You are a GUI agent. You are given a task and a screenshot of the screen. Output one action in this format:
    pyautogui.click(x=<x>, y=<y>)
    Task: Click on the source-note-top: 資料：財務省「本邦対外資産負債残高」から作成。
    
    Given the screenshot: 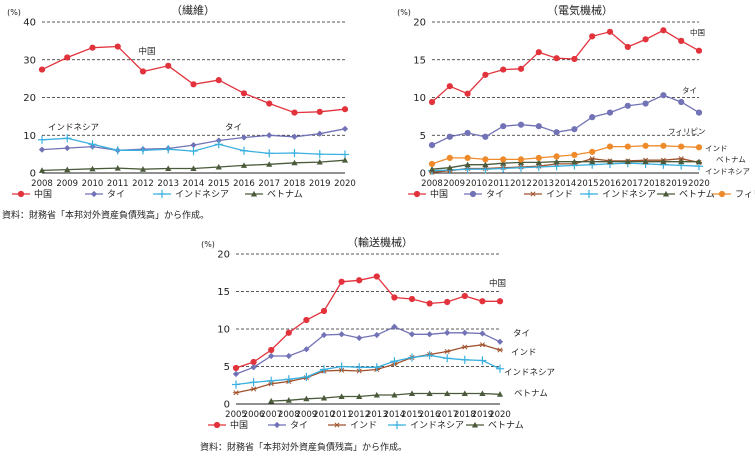 What is the action you would take?
    pyautogui.click(x=106, y=216)
    